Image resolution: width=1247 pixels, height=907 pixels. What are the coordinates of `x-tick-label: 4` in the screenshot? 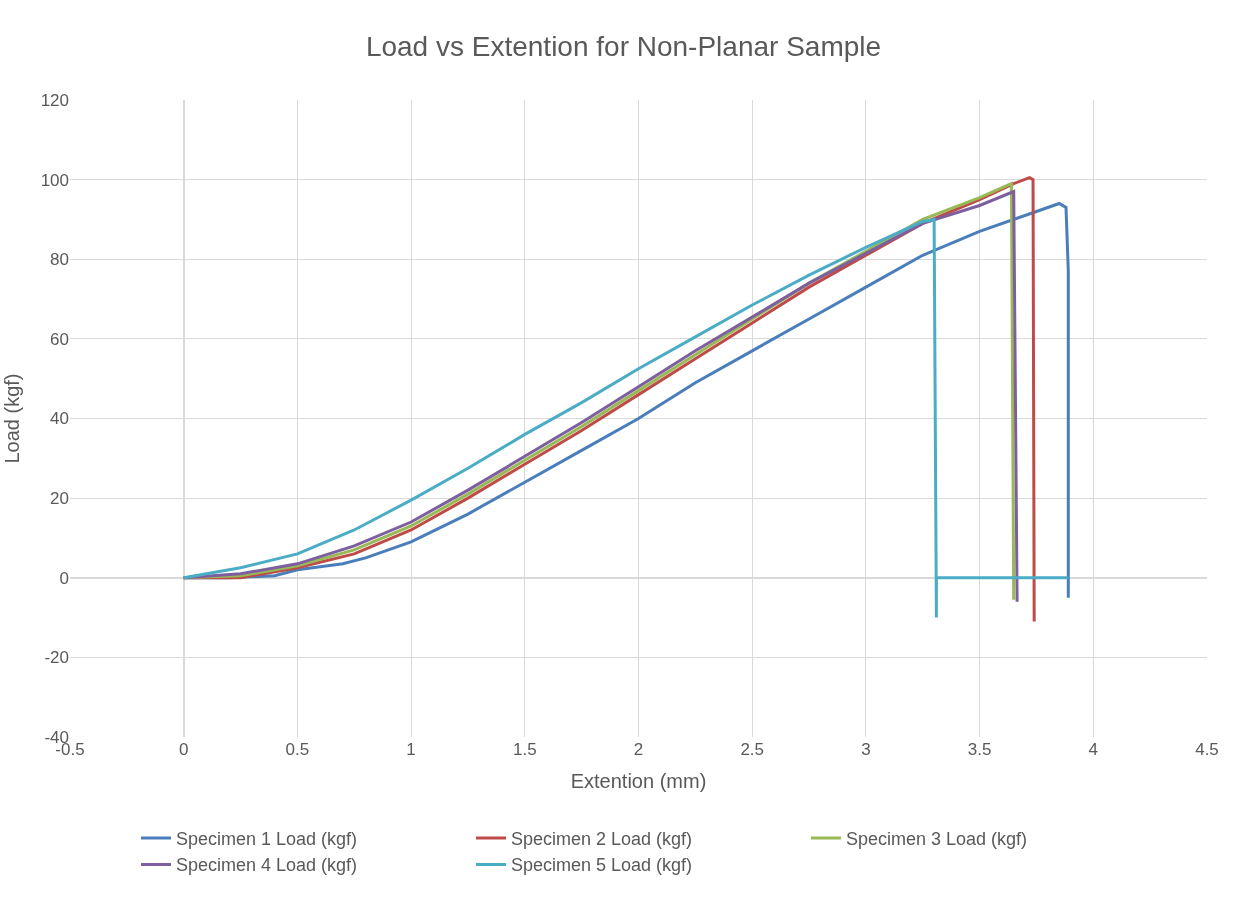 It's located at (1093, 749).